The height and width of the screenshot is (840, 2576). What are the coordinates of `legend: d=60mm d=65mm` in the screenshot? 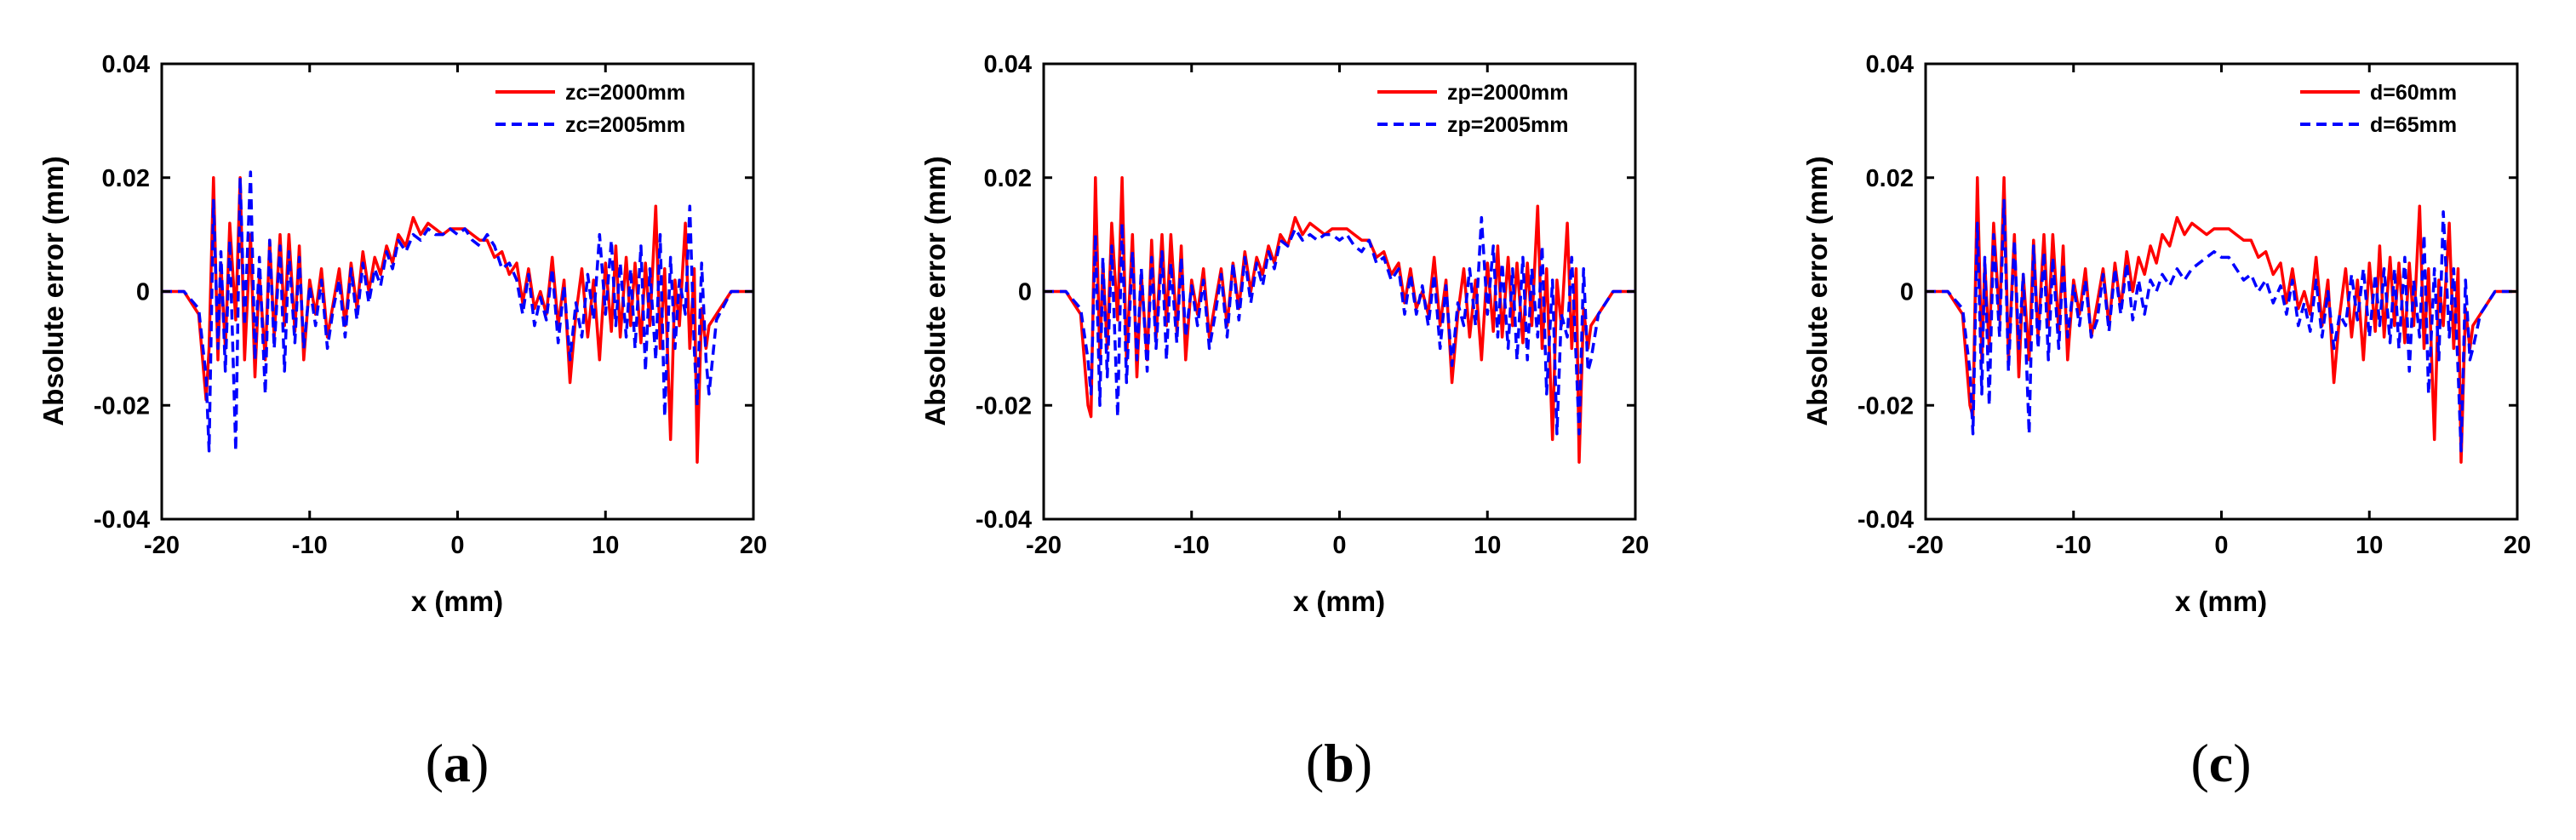 It's located at (2397, 107).